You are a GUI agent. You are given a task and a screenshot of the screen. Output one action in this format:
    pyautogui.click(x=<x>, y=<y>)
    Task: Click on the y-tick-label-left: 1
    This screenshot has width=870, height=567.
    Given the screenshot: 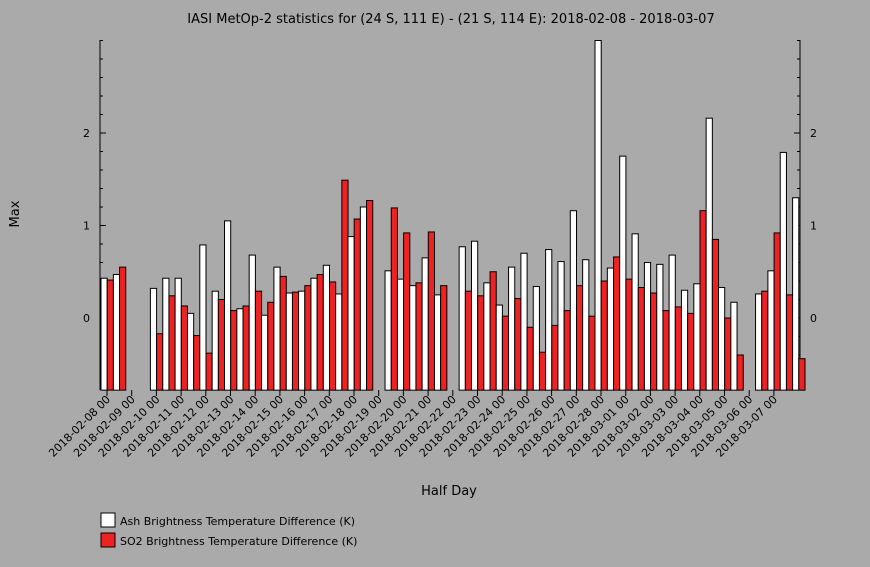 What is the action you would take?
    pyautogui.click(x=86, y=226)
    